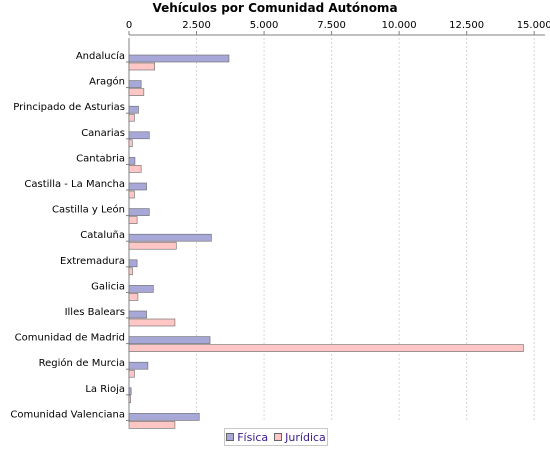 The height and width of the screenshot is (450, 550). I want to click on legend-swatch-juridica, so click(278, 437).